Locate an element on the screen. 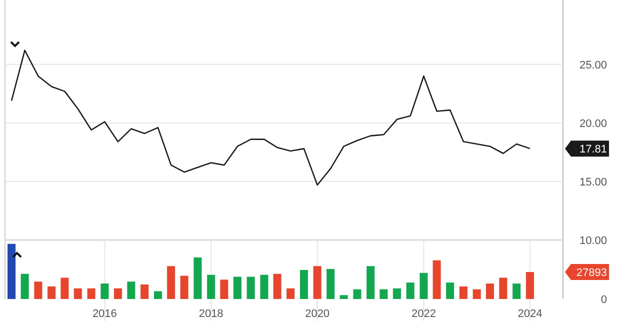  x-tick-label: 2016 is located at coordinates (104, 314).